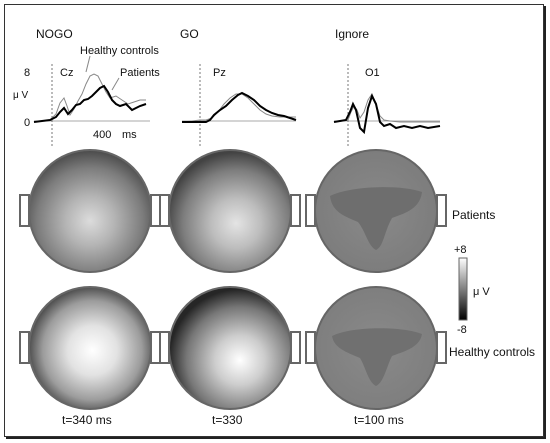 This screenshot has height=443, width=550. I want to click on erp-panel-go: Pz, so click(239, 106).